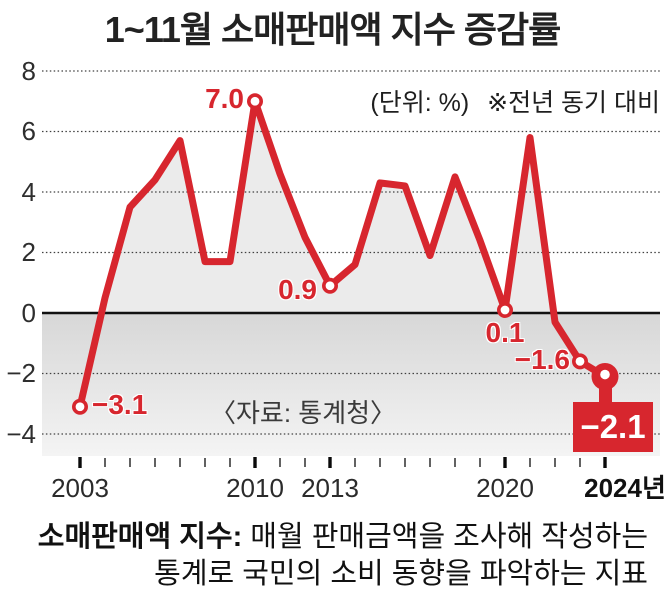 This screenshot has height=594, width=665. I want to click on footer-term: 소매판매액 지수:, so click(140, 537).